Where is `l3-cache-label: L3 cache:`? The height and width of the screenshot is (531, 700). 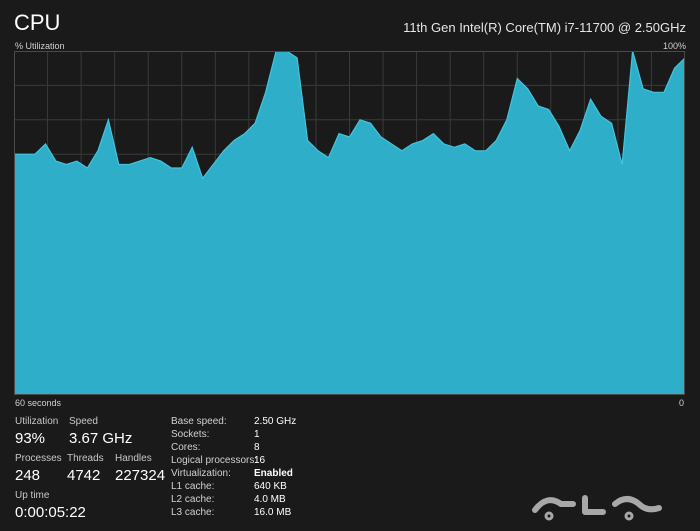 l3-cache-label: L3 cache: is located at coordinates (193, 512).